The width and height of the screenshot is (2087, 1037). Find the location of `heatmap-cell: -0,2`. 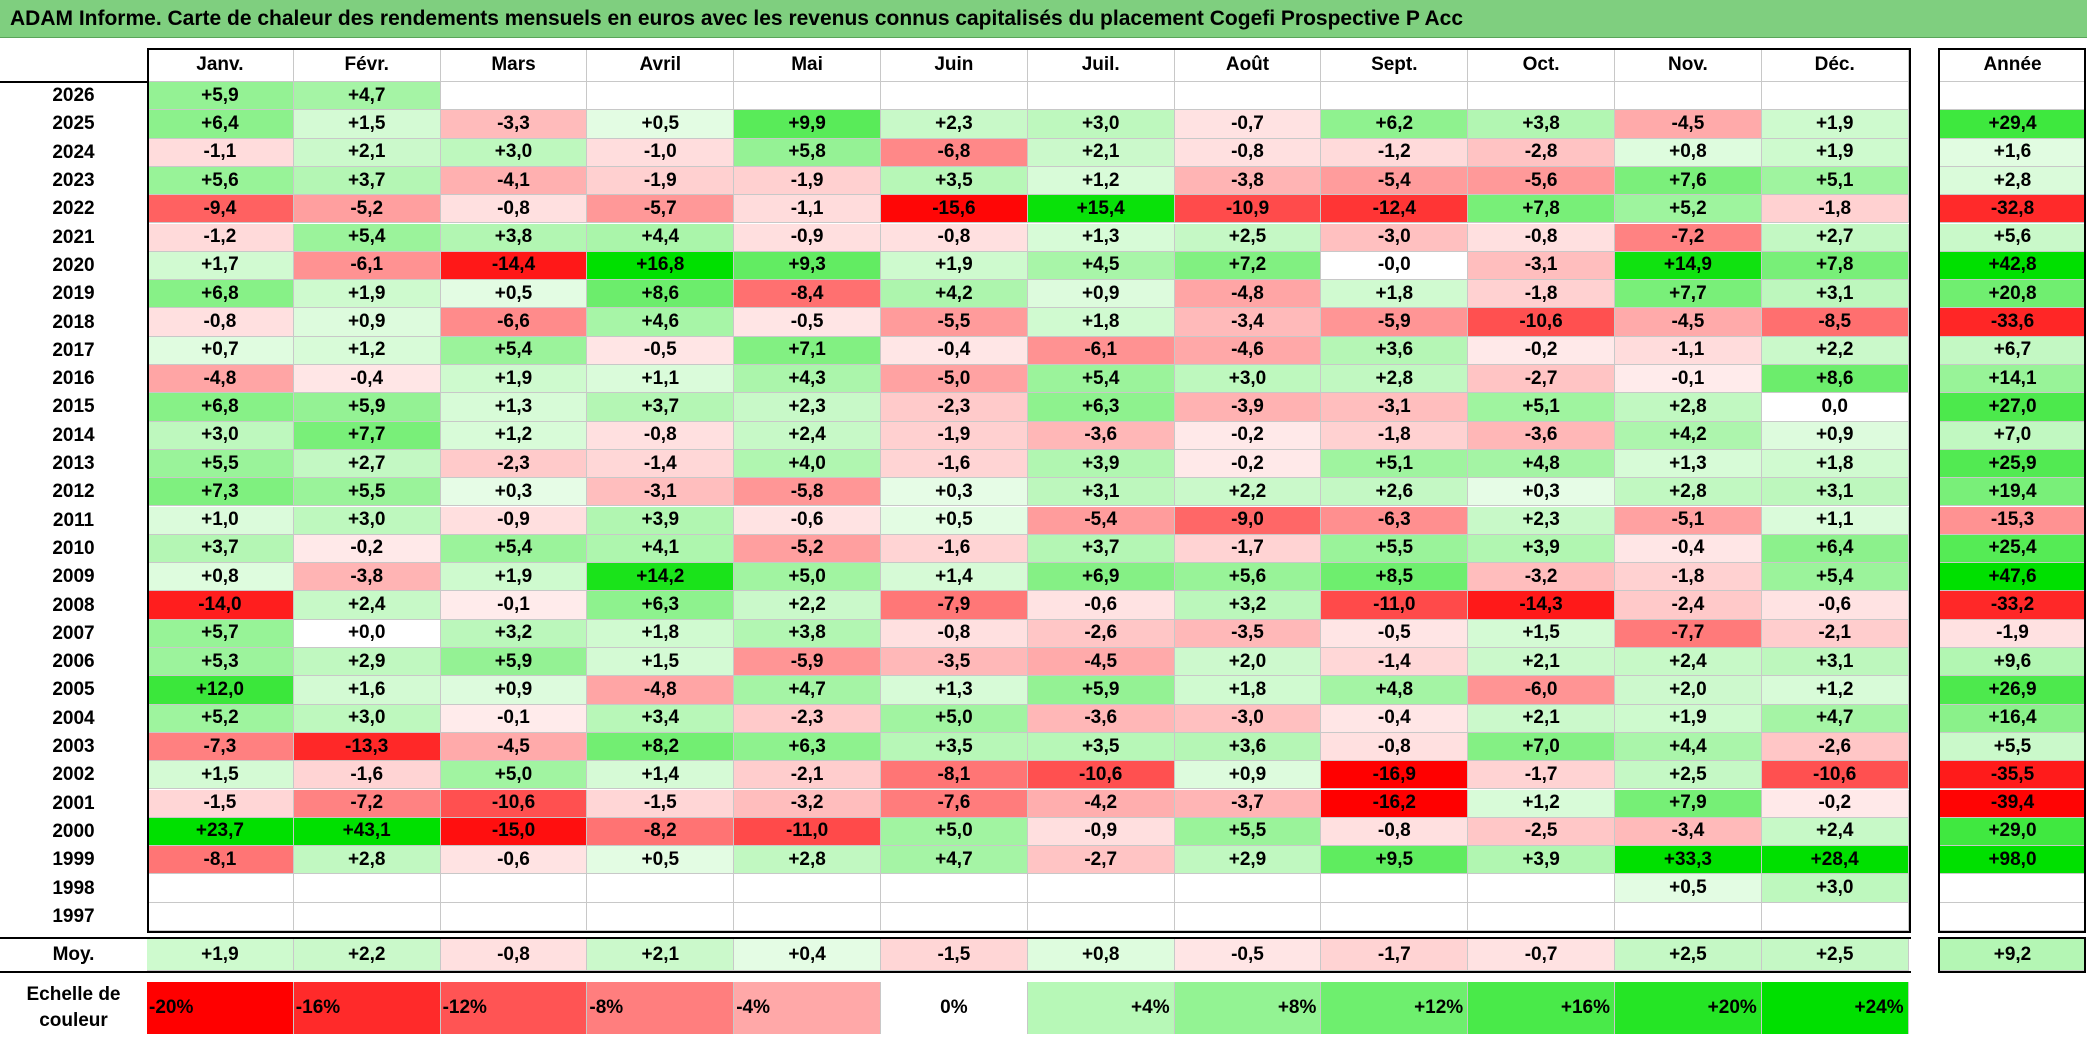

heatmap-cell: -0,2 is located at coordinates (1835, 803).